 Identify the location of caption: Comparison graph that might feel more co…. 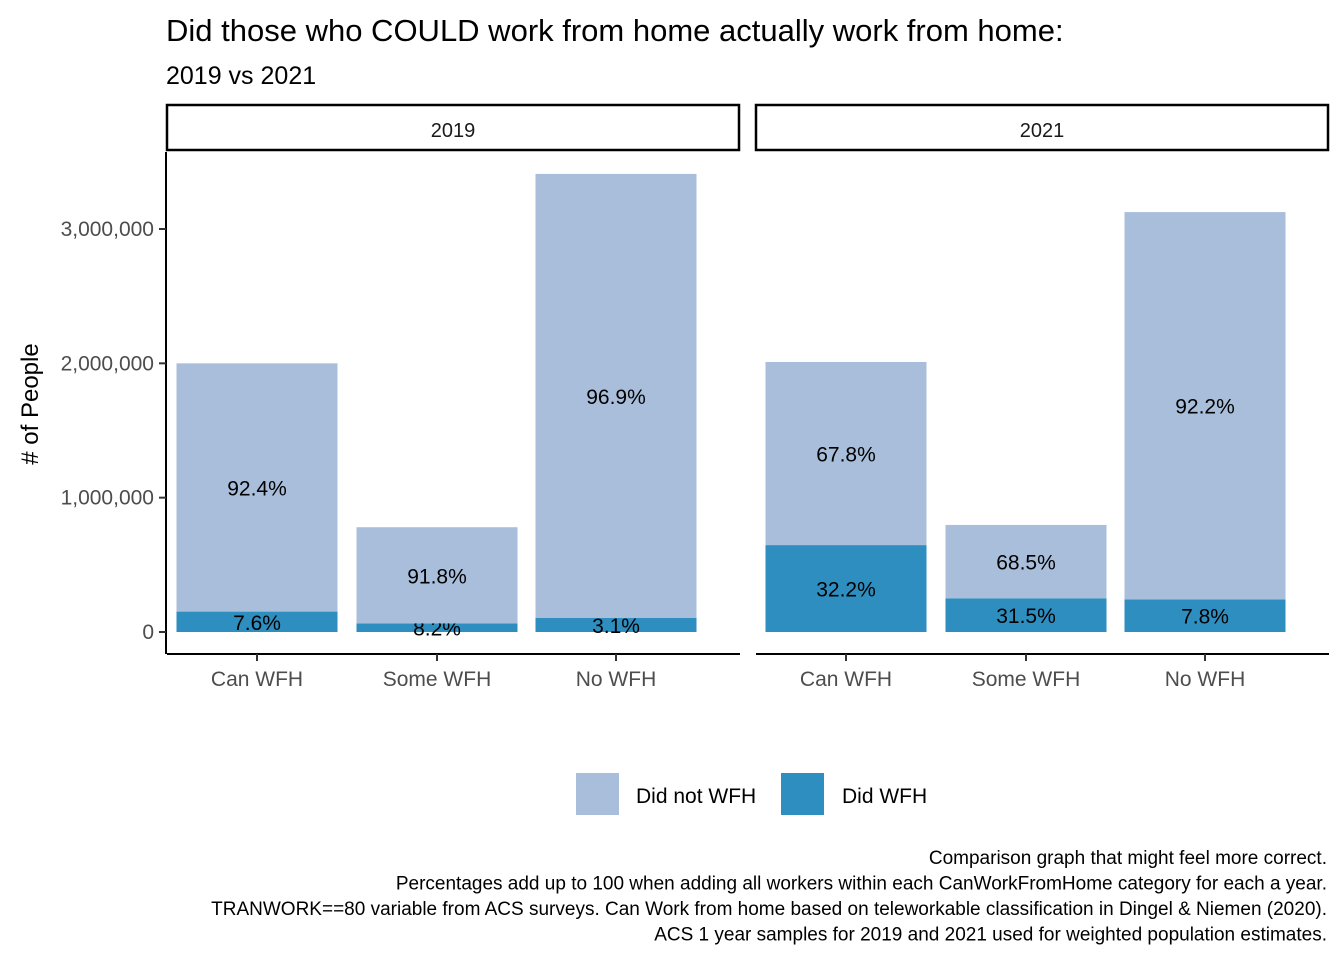
(769, 897).